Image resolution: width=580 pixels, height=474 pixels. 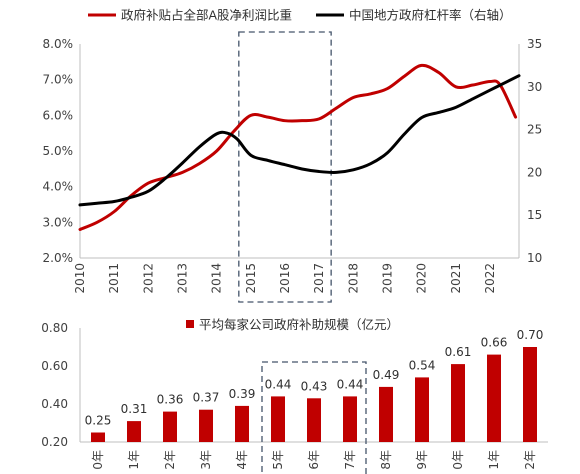 I want to click on x-tick-label: 2019, so click(x=387, y=278).